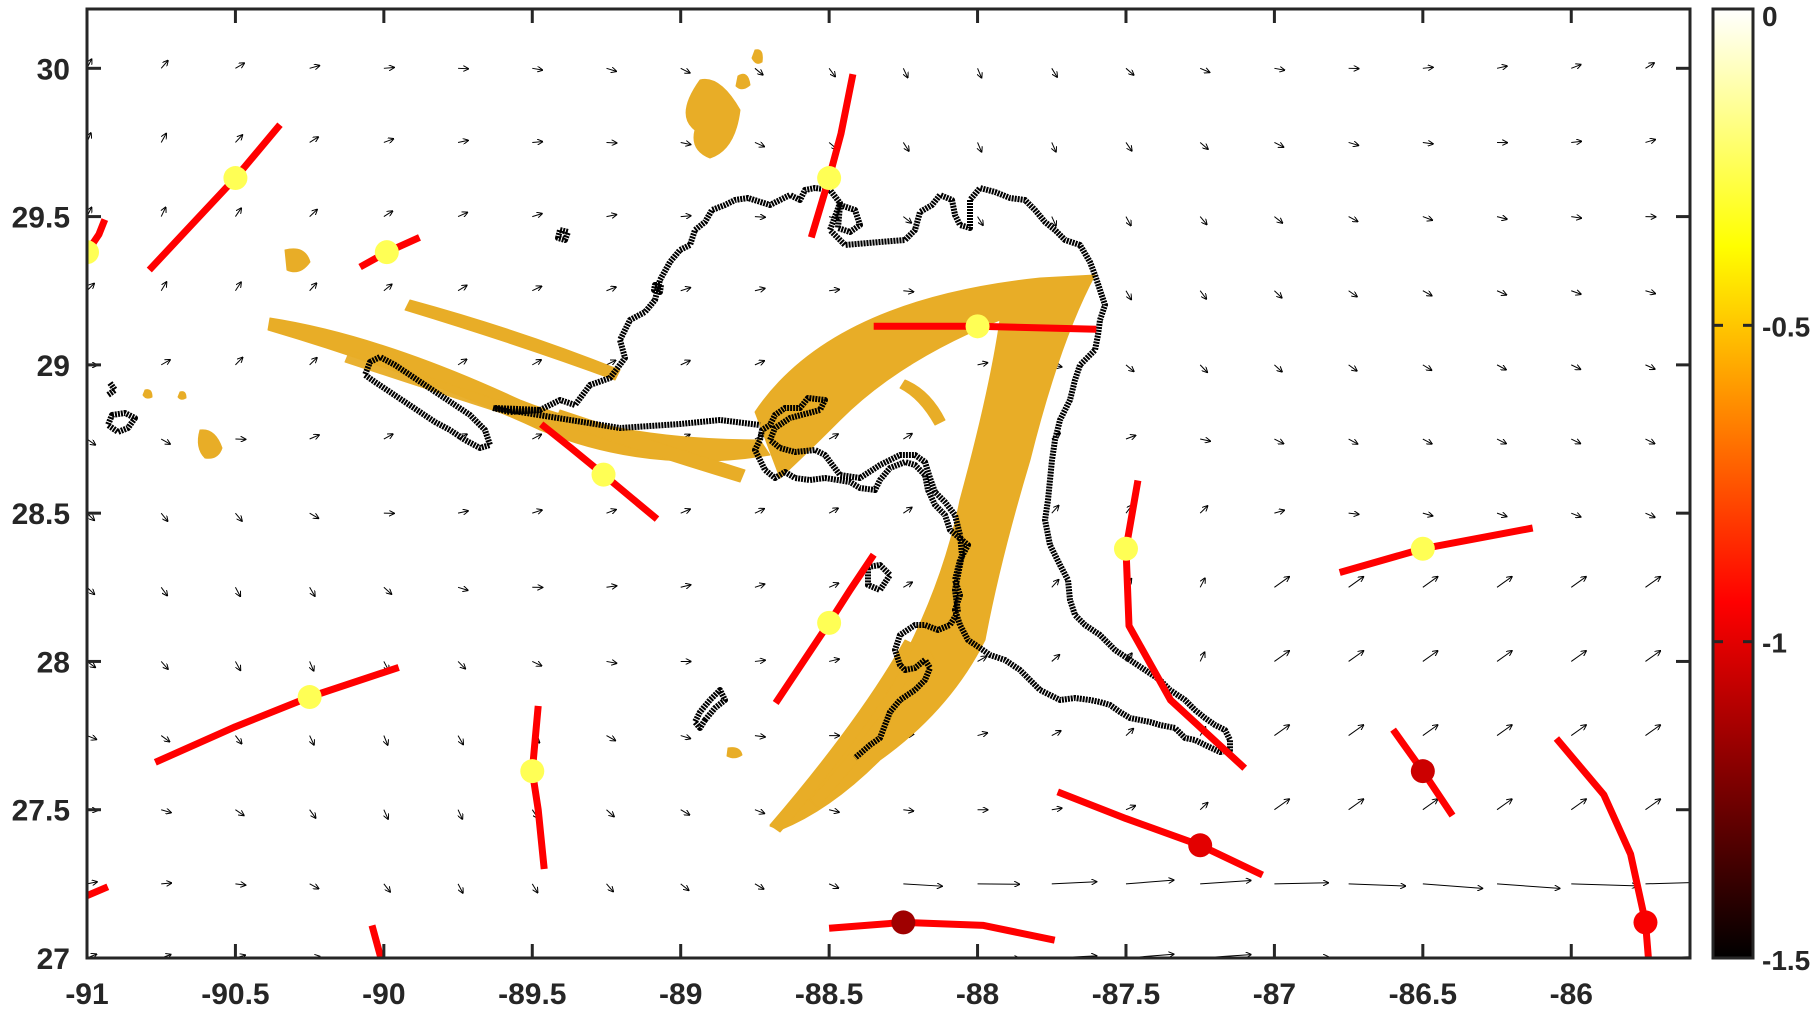 The width and height of the screenshot is (1820, 1020). Describe the element at coordinates (1786, 488) in the screenshot. I see `colorbar-tick-labels: 0-0.5-1-1.5` at that location.